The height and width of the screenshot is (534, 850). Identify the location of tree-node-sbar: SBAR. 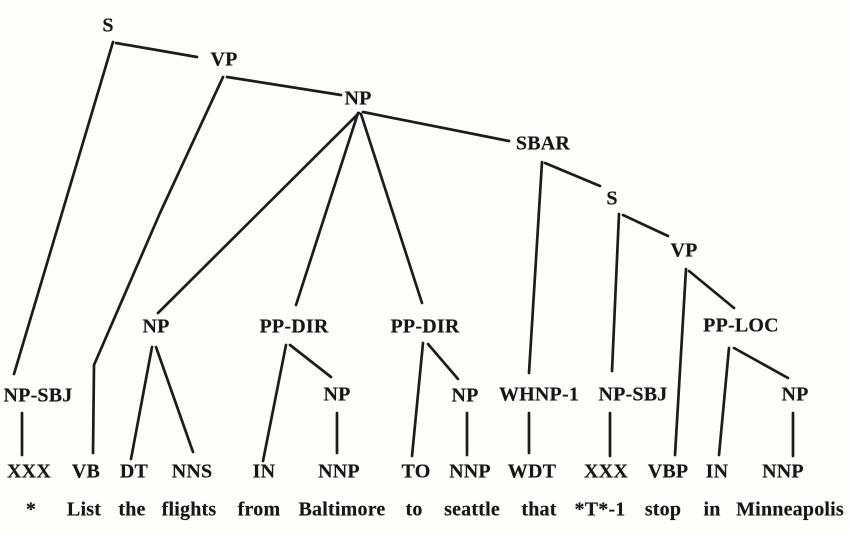
(543, 143).